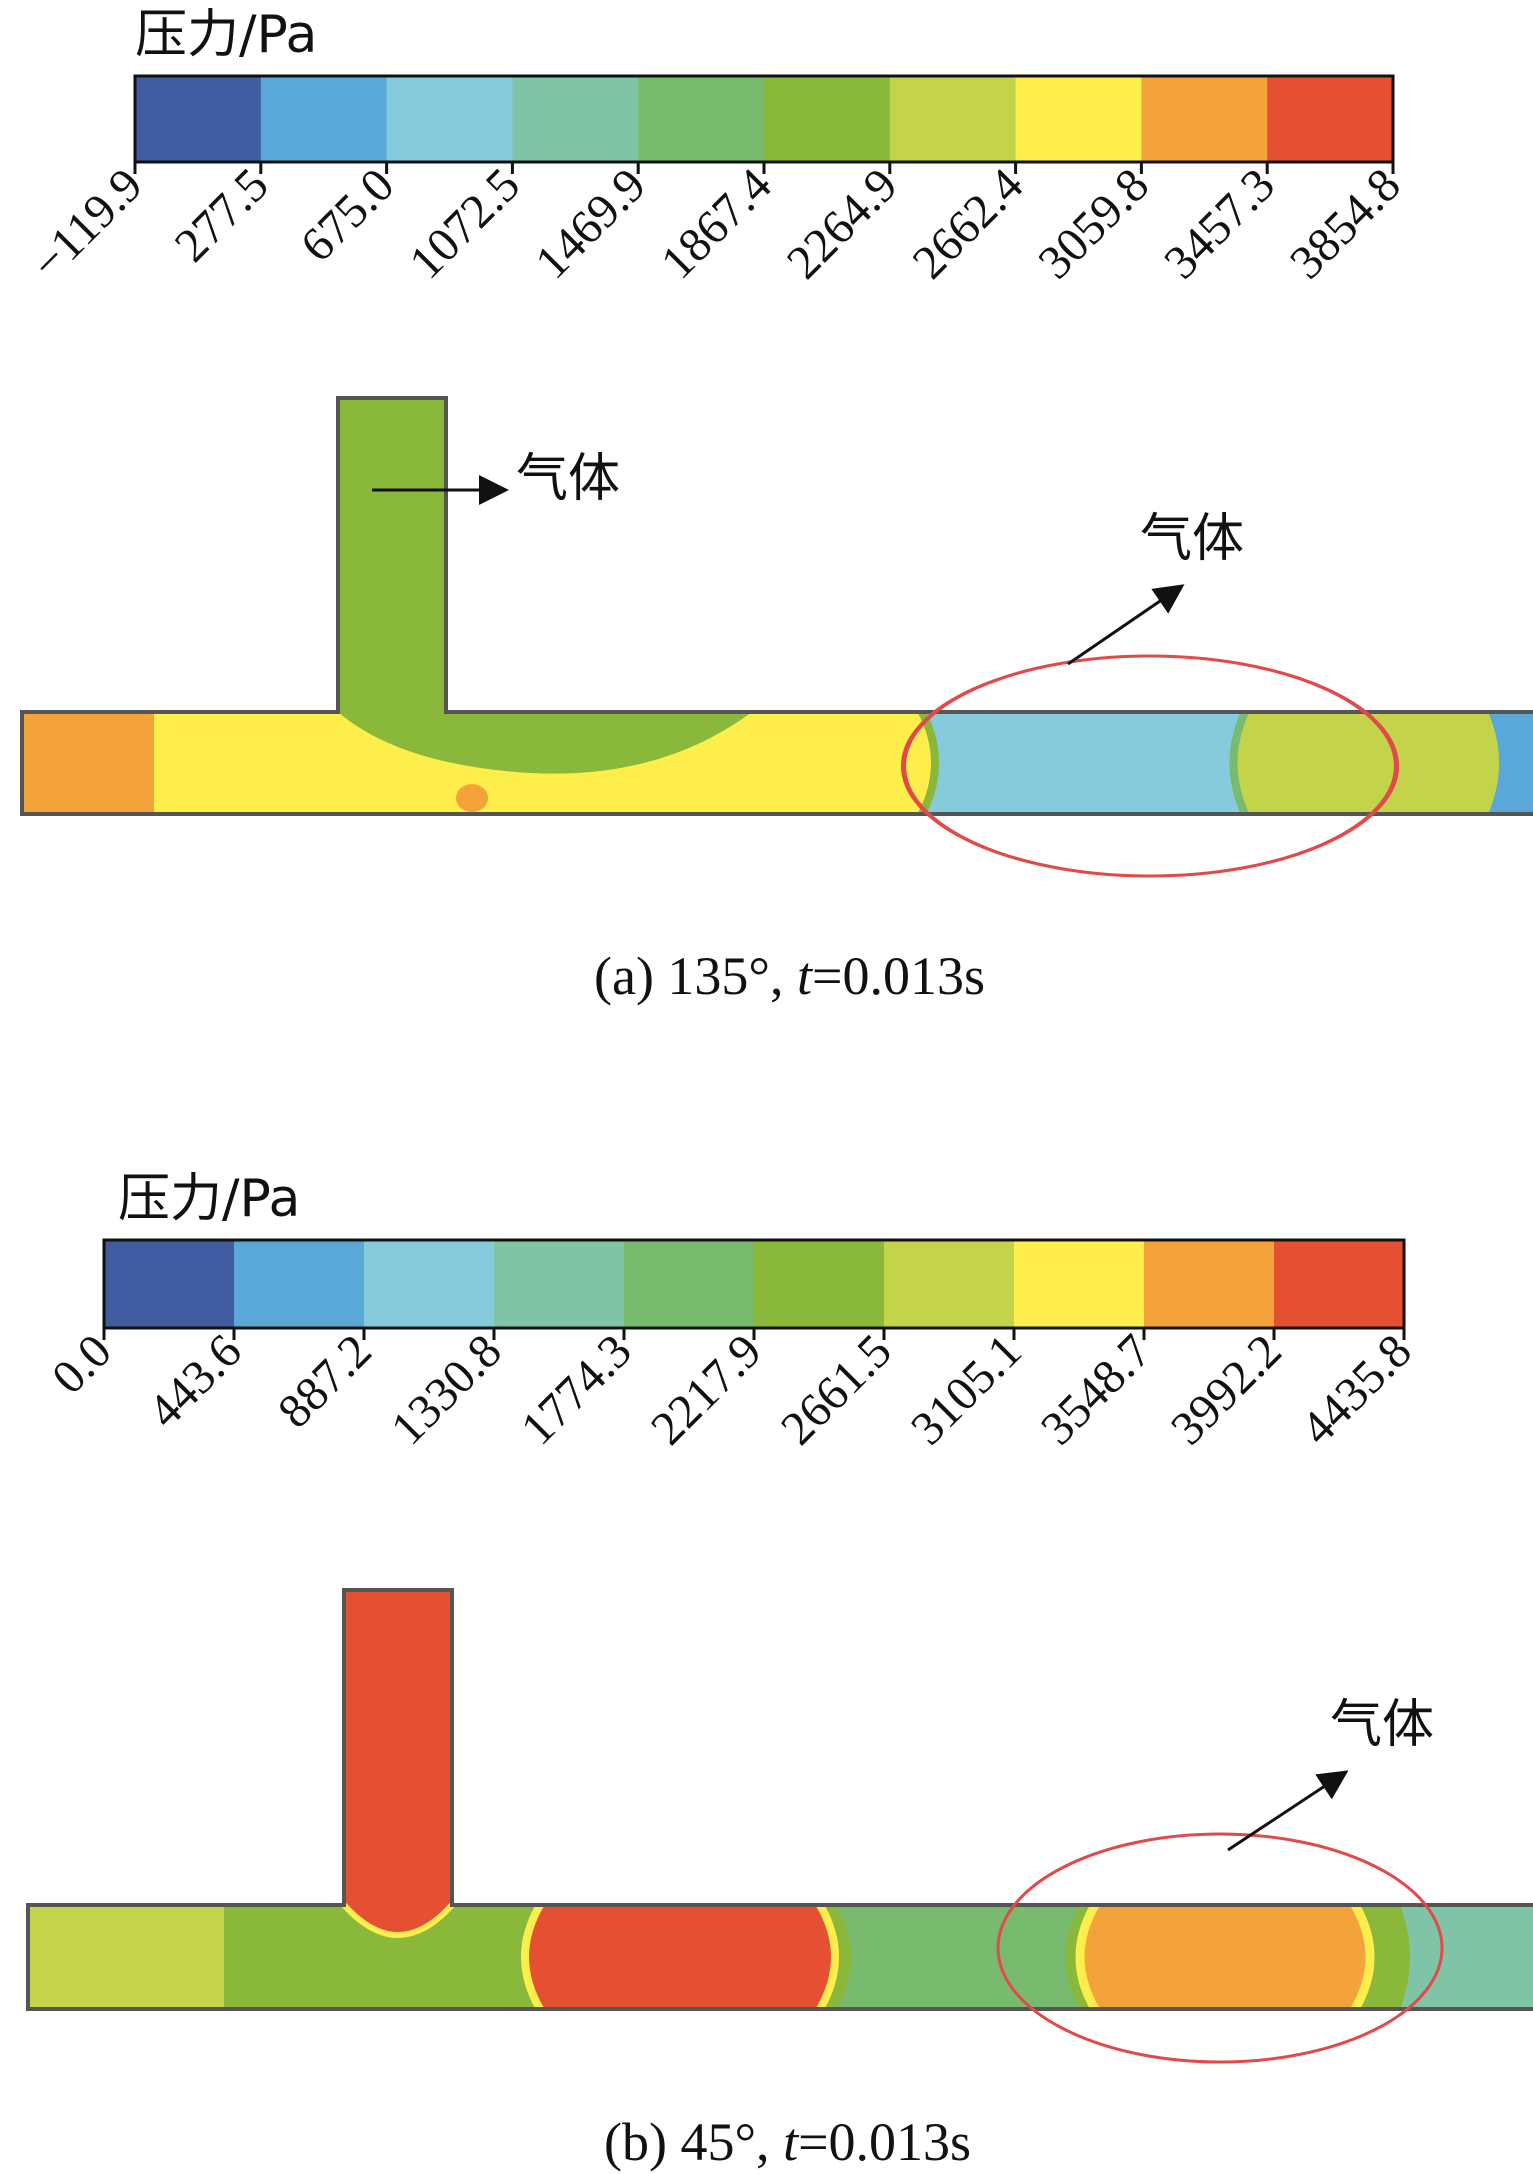 The width and height of the screenshot is (1533, 2174). Describe the element at coordinates (195, 1381) in the screenshot. I see `colorbar-tick-label: 443.6` at that location.